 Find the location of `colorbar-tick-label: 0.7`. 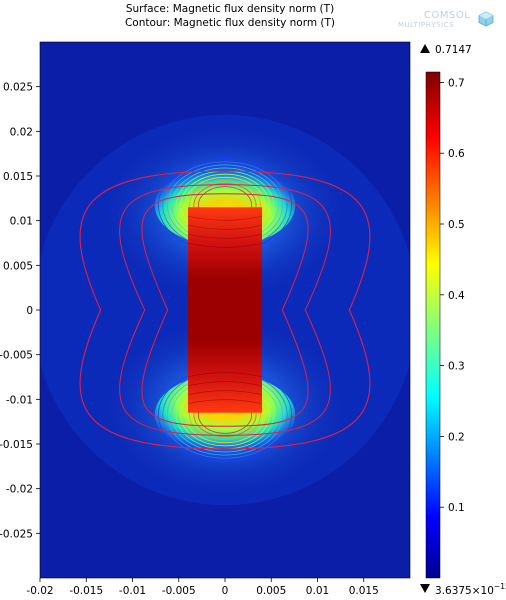

colorbar-tick-label: 0.7 is located at coordinates (456, 83).